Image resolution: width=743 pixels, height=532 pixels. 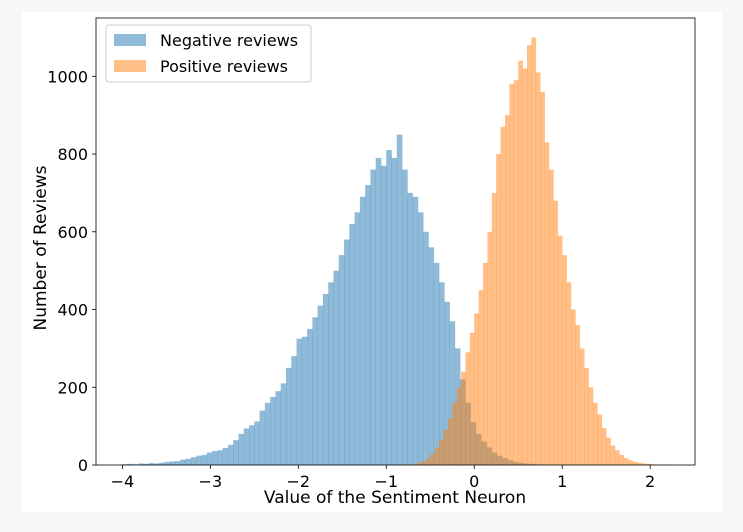 What do you see at coordinates (650, 481) in the screenshot?
I see `x-tick-label: 2` at bounding box center [650, 481].